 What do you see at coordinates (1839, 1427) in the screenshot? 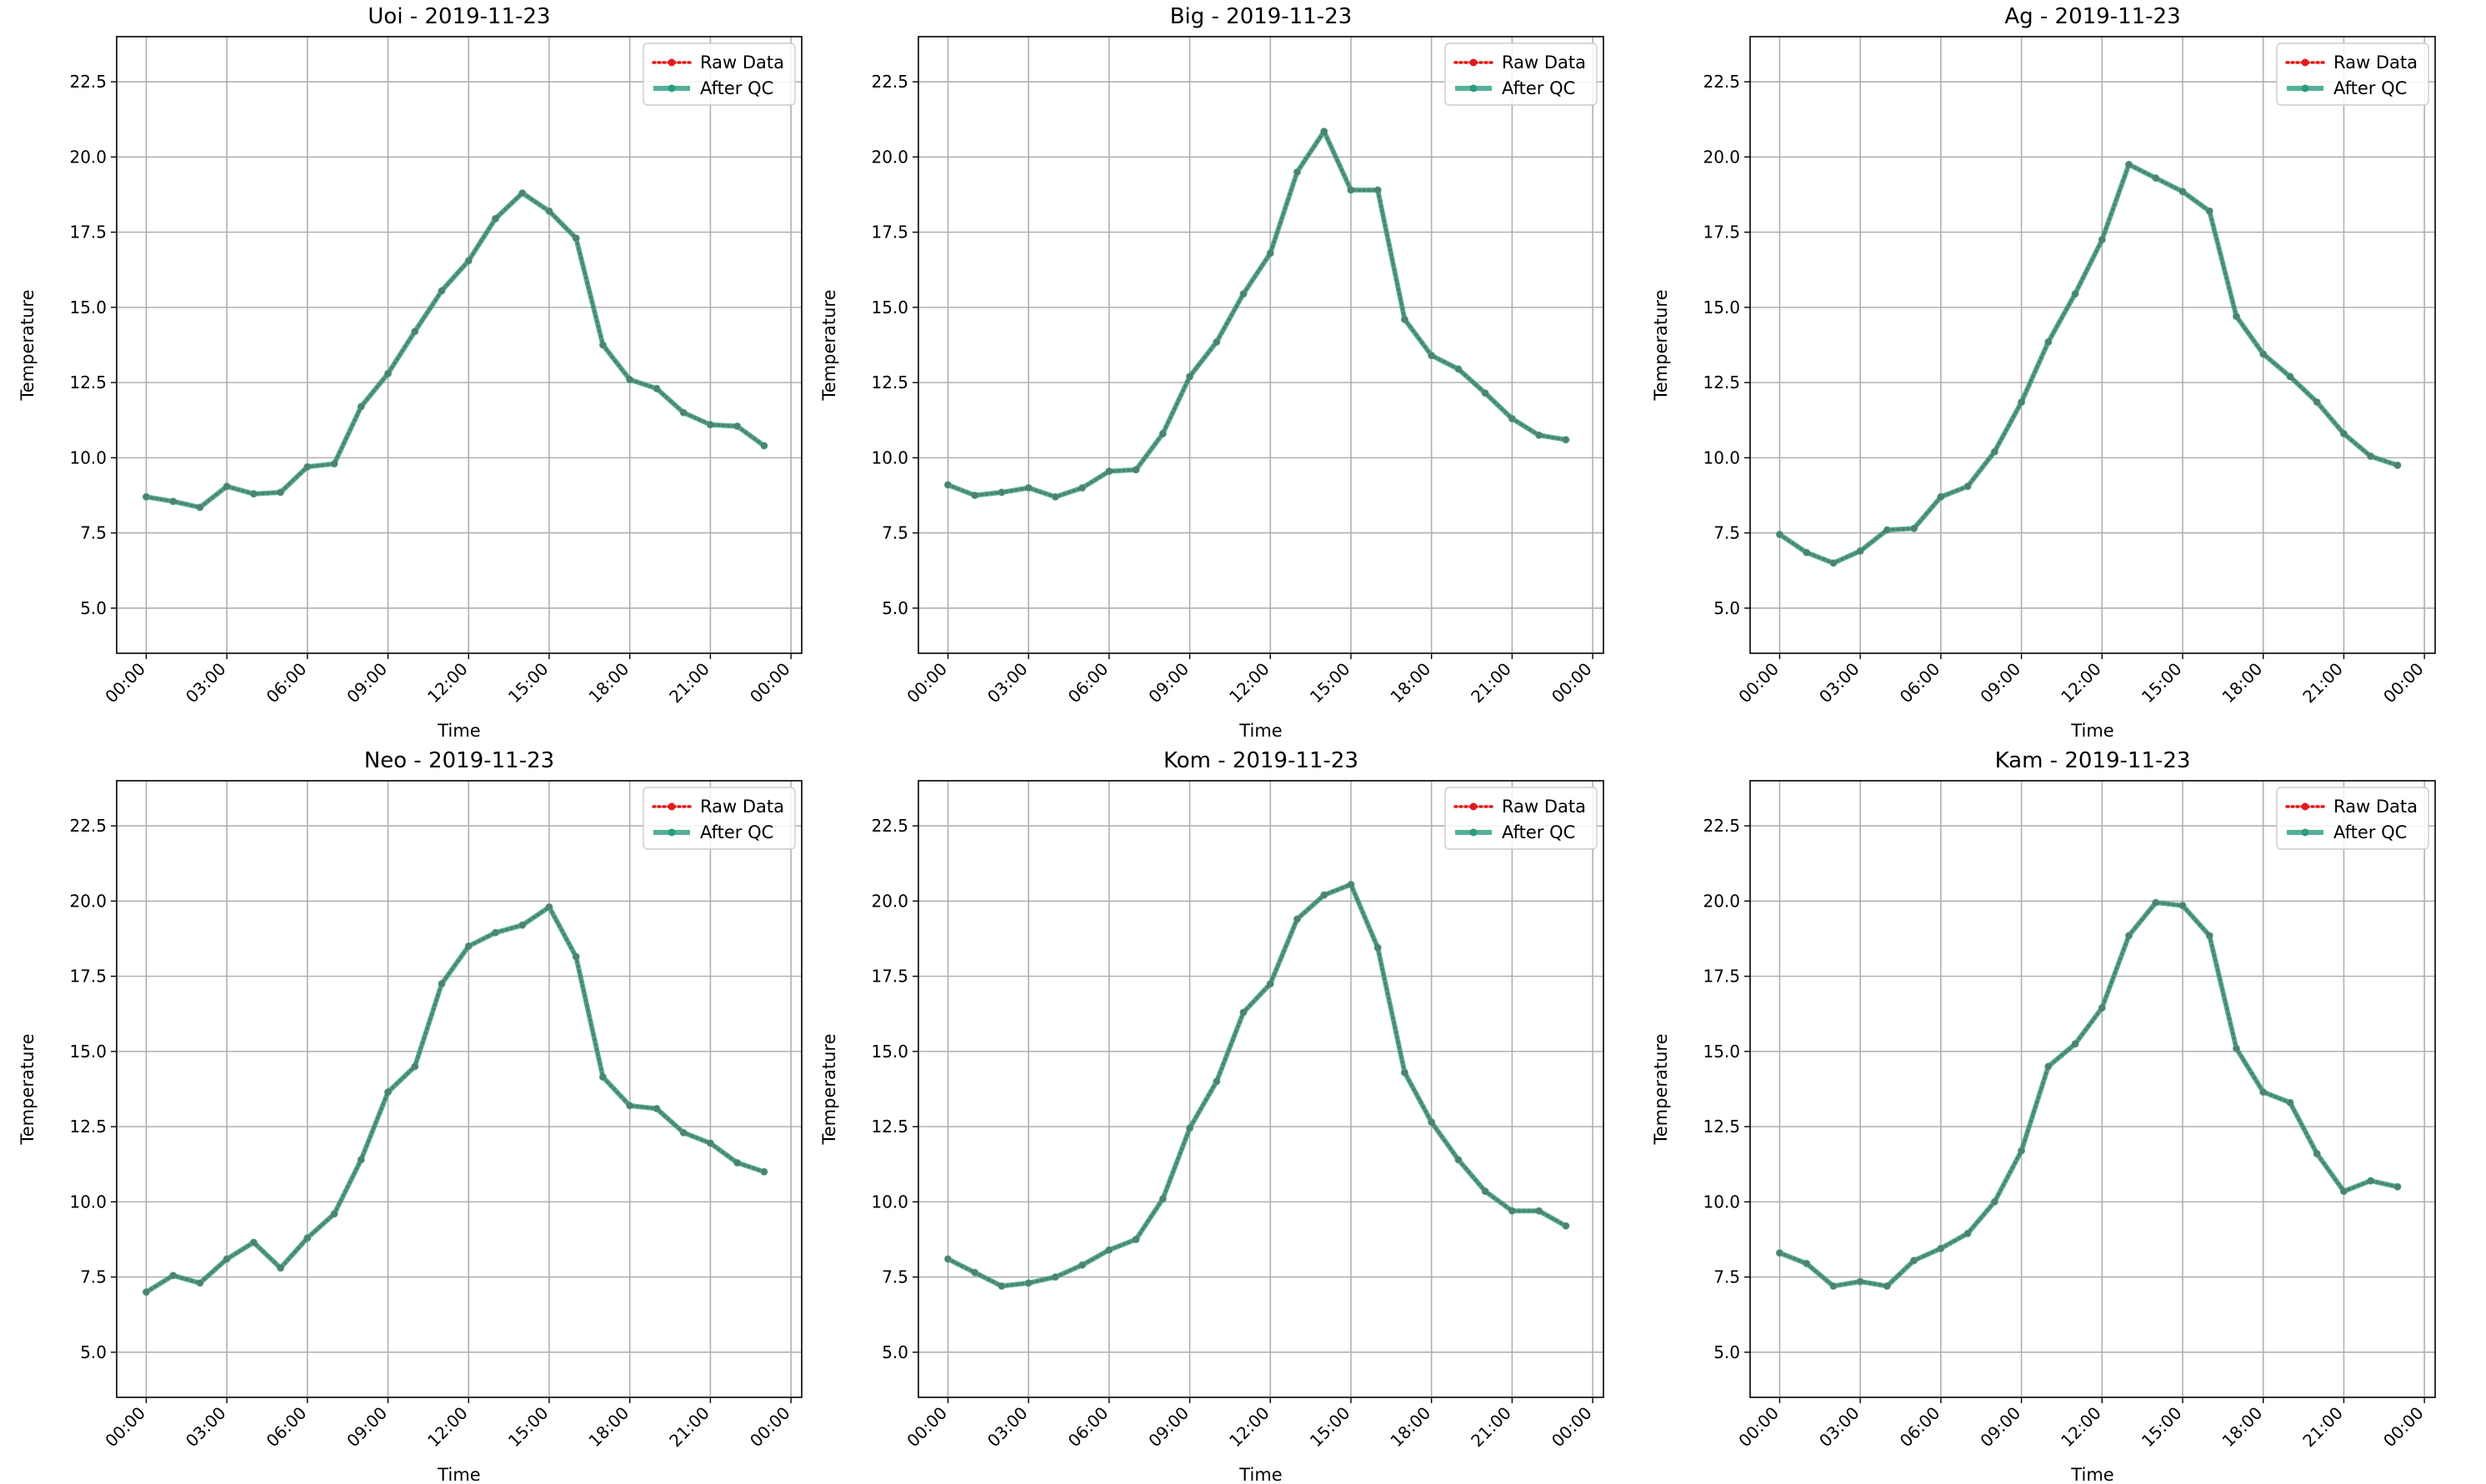
I see `chart-6-xtick-label: 03:00` at bounding box center [1839, 1427].